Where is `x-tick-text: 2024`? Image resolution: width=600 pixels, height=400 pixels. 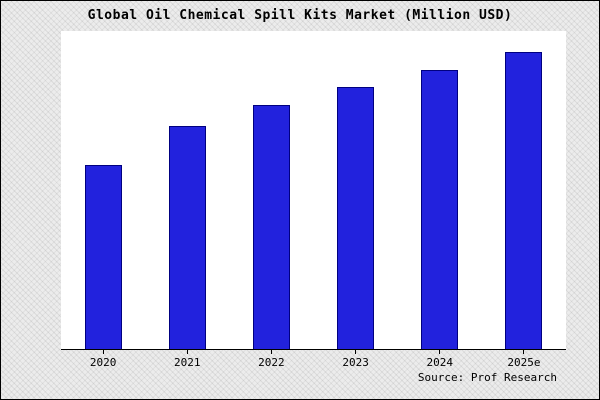
x-tick-text: 2024 is located at coordinates (440, 362).